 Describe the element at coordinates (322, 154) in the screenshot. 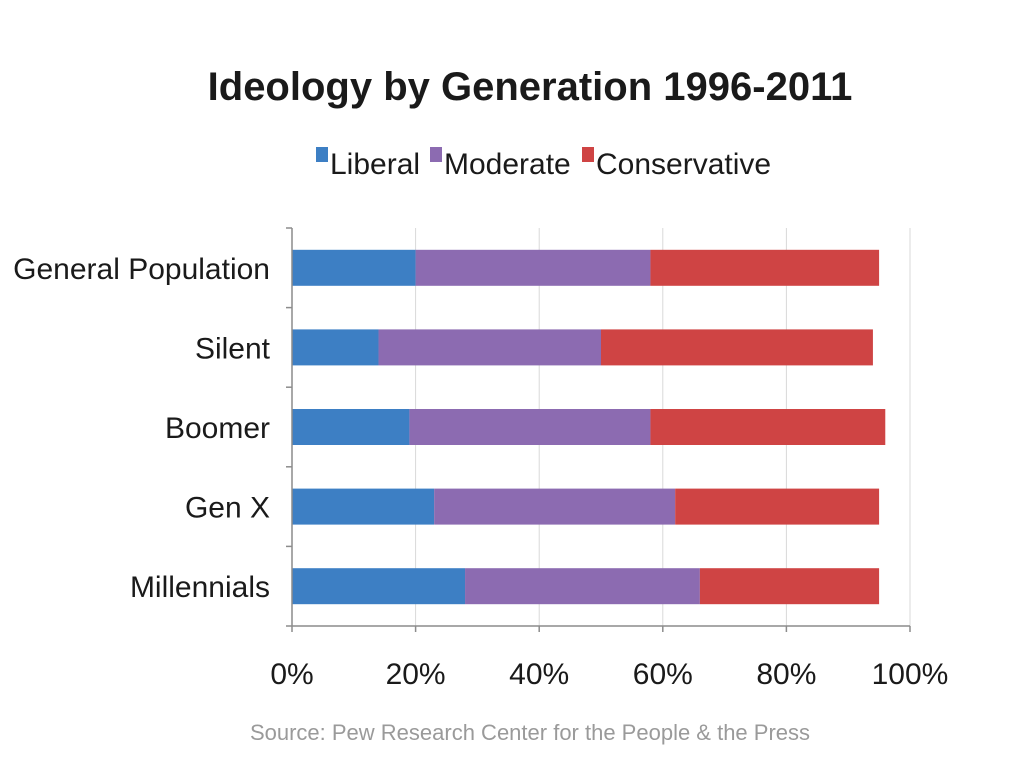

I see `legend-swatch-liberal` at that location.